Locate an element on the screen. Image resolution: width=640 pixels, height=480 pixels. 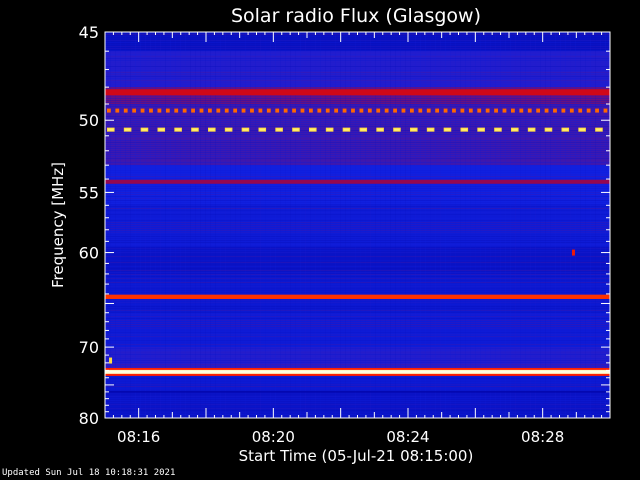
y-tick-label: 50 is located at coordinates (89, 120).